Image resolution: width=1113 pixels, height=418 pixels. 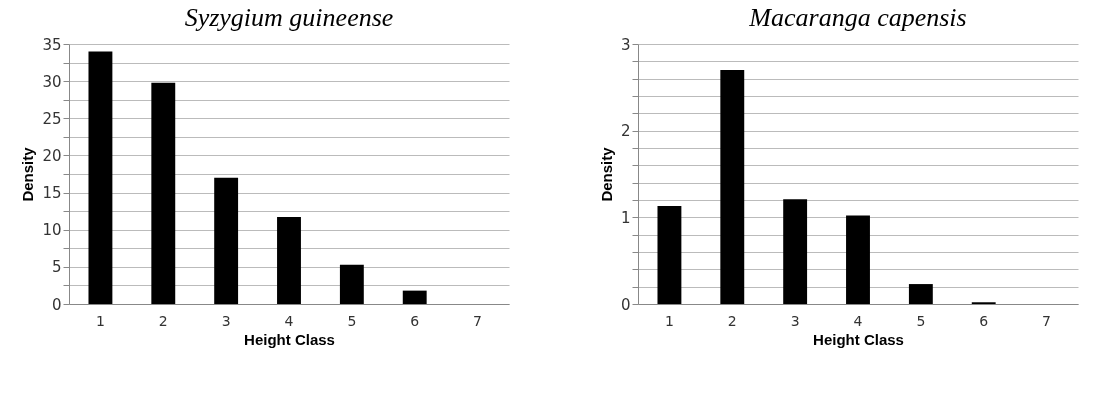 What do you see at coordinates (52, 118) in the screenshot?
I see `y-tick-label: 25` at bounding box center [52, 118].